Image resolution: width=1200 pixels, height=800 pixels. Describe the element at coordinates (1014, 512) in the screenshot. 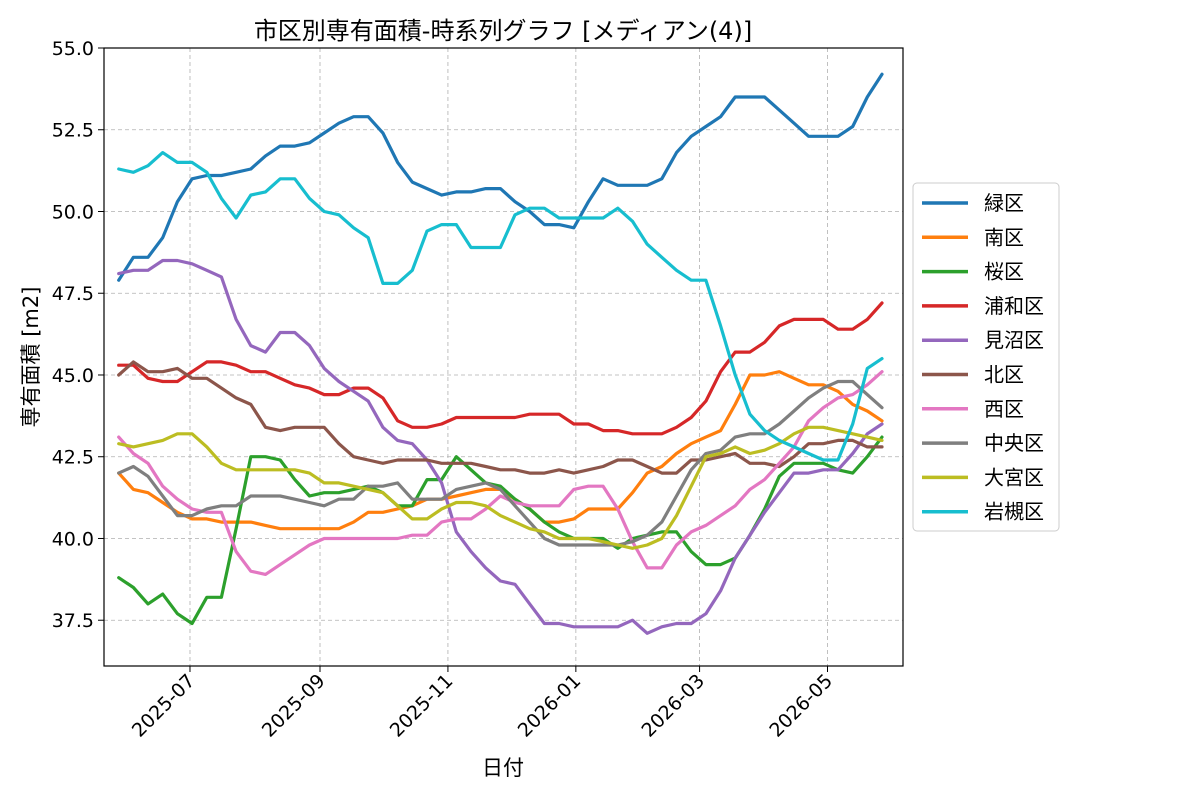

I see `legend-label: 岩槻区` at that location.